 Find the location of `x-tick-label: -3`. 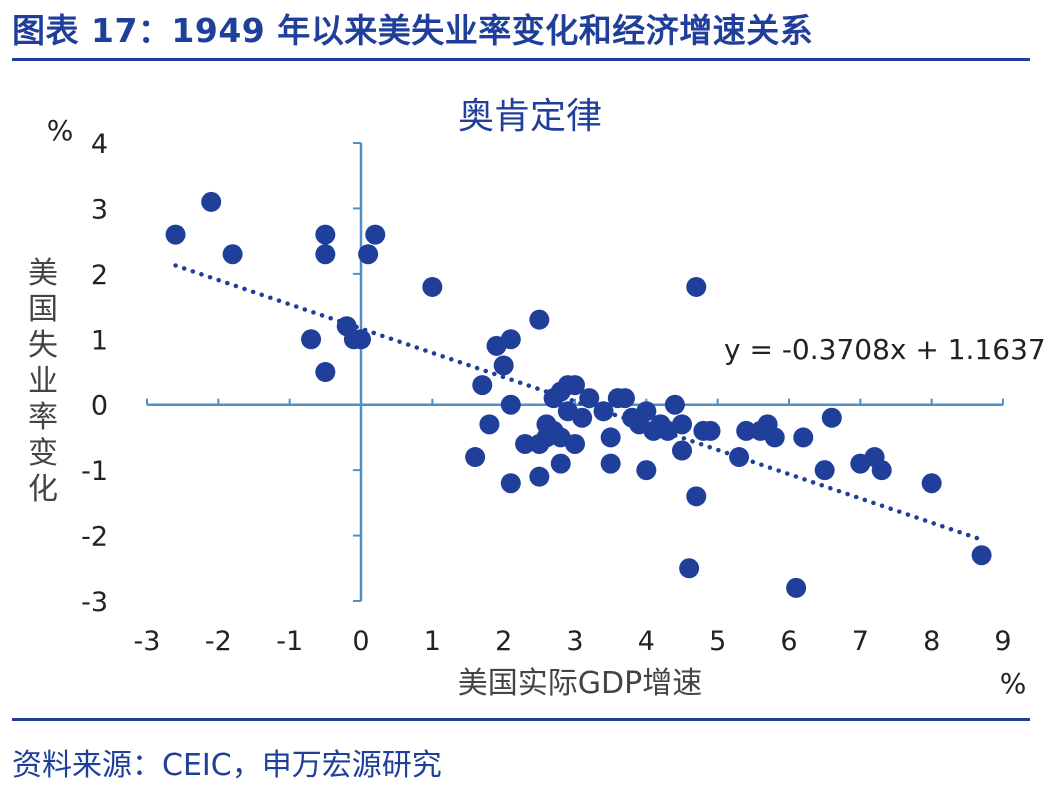

x-tick-label: -3 is located at coordinates (147, 641).